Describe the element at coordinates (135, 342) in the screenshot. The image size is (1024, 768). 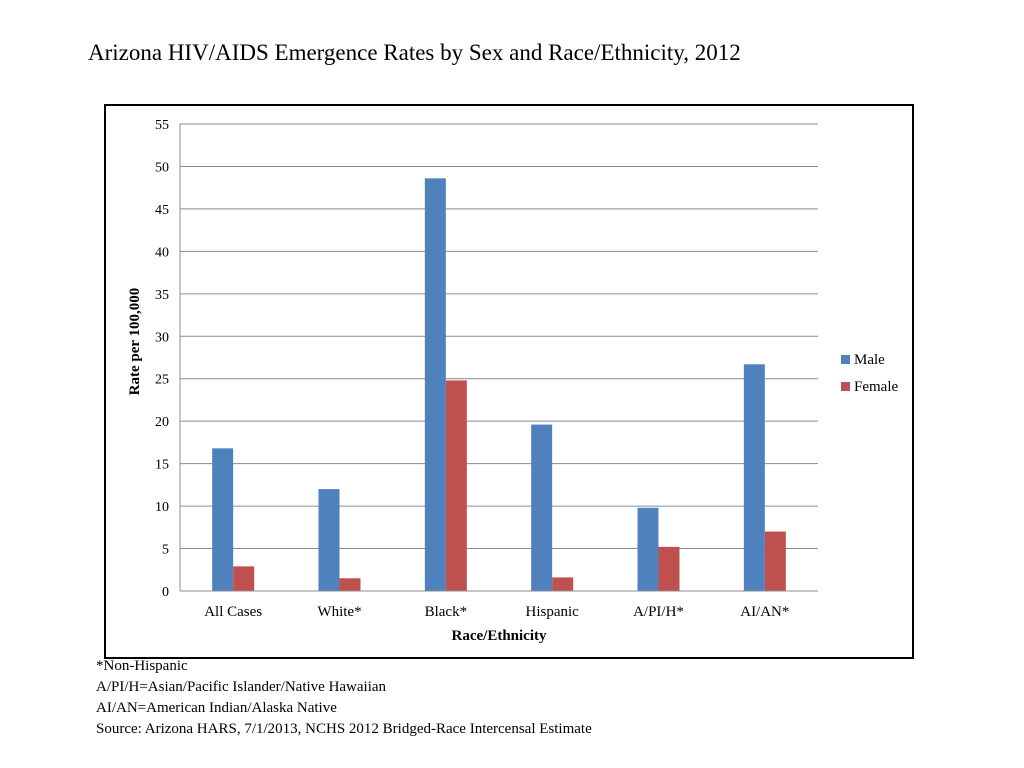
I see `y-axis-title: Rate per 100,000` at that location.